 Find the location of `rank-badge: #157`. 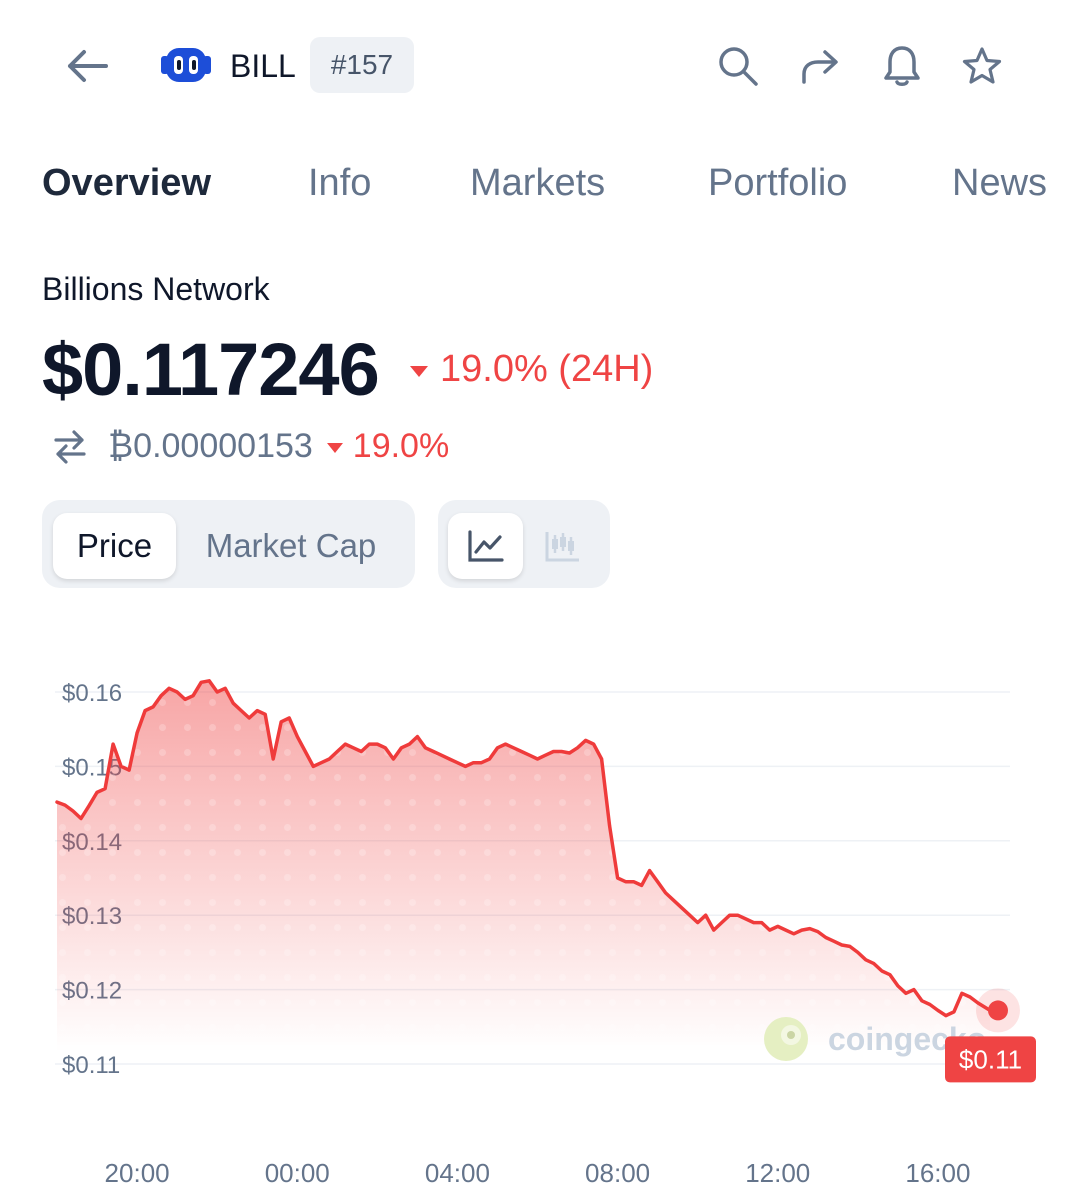

rank-badge: #157 is located at coordinates (362, 65).